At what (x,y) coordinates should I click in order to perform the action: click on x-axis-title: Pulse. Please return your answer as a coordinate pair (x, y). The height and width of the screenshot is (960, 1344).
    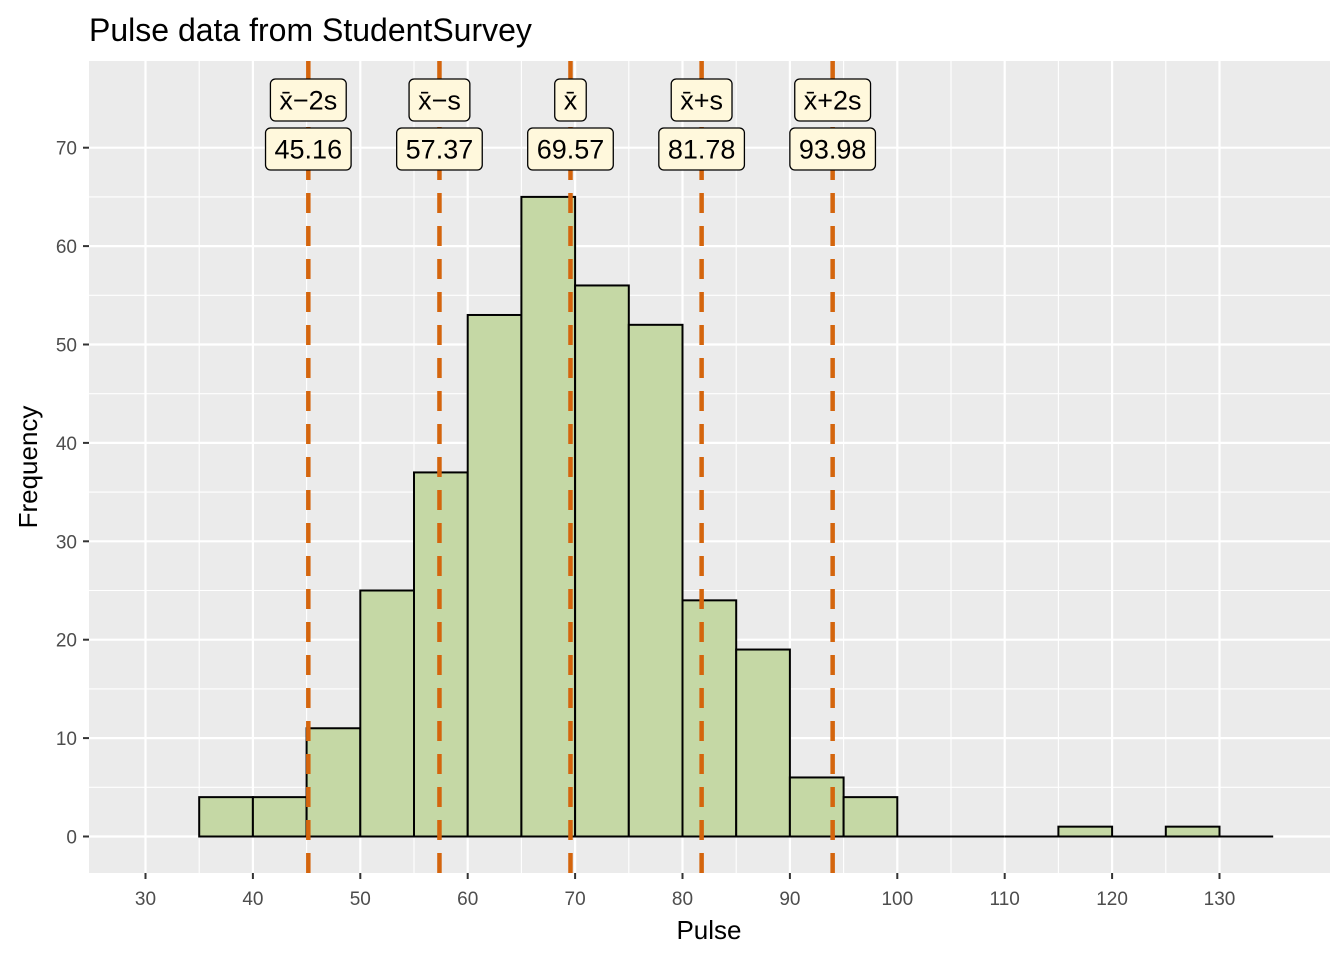
    Looking at the image, I should click on (708, 930).